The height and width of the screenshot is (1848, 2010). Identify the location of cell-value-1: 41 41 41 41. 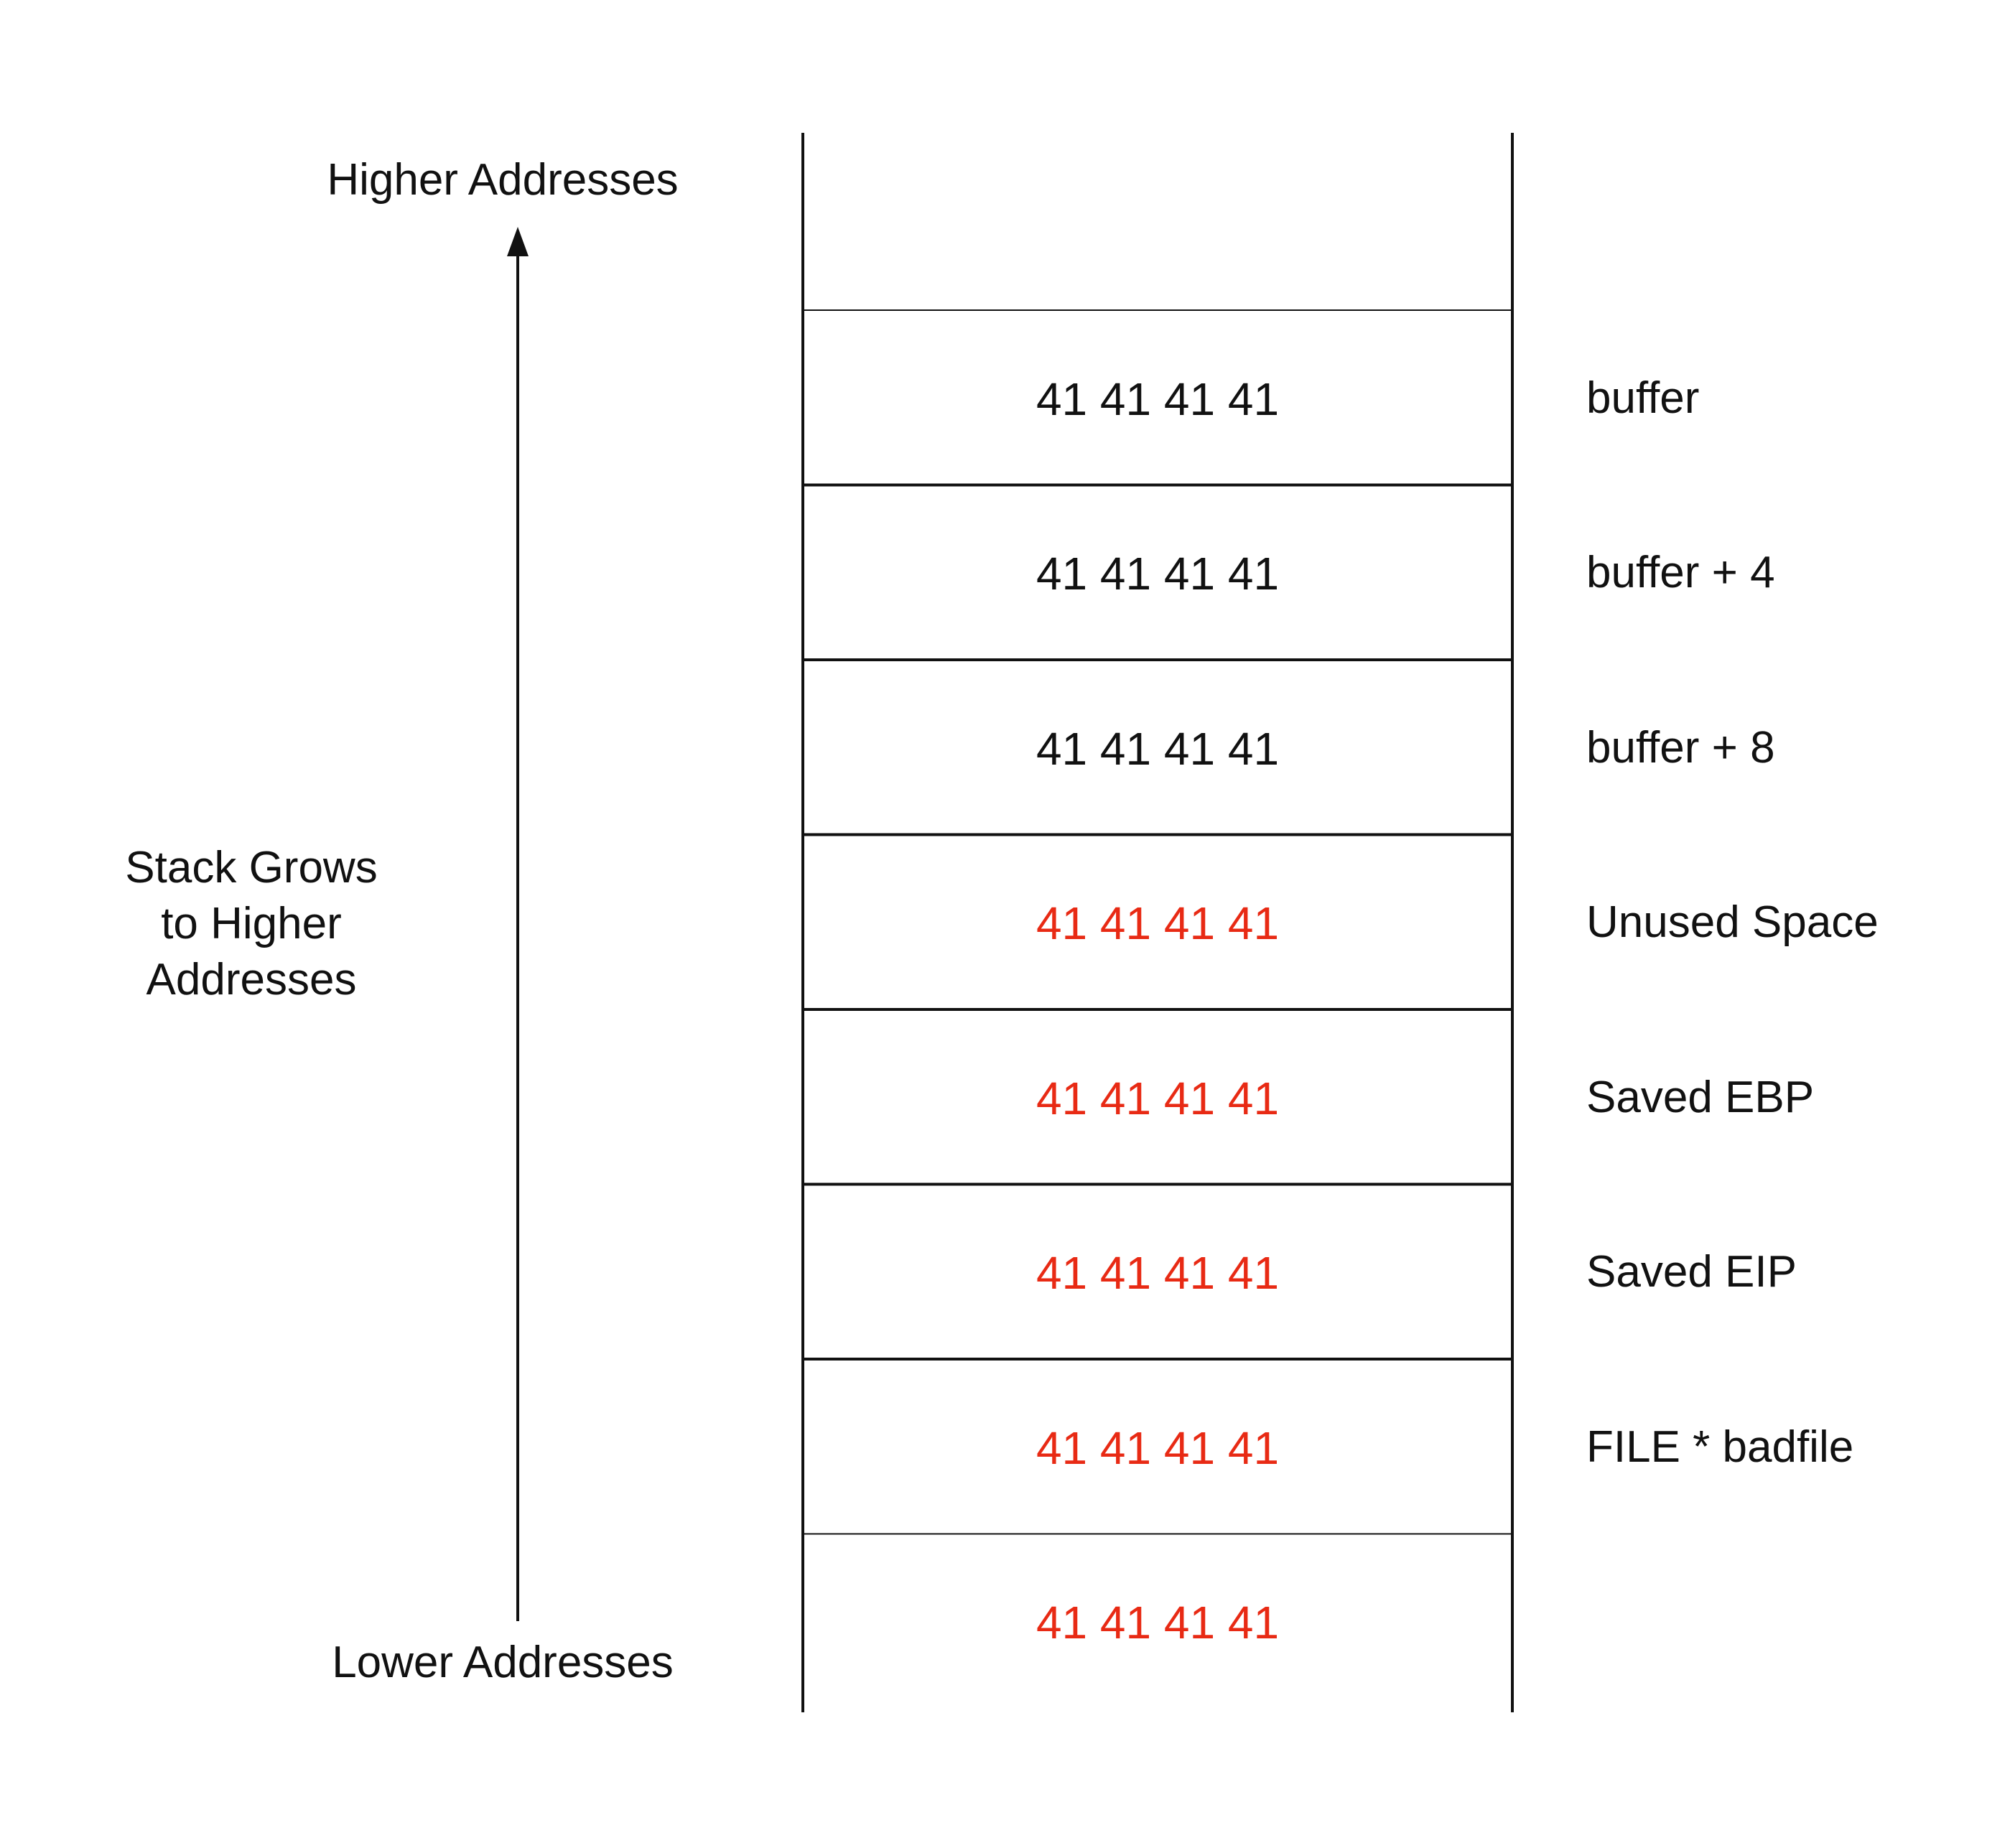
(1158, 574).